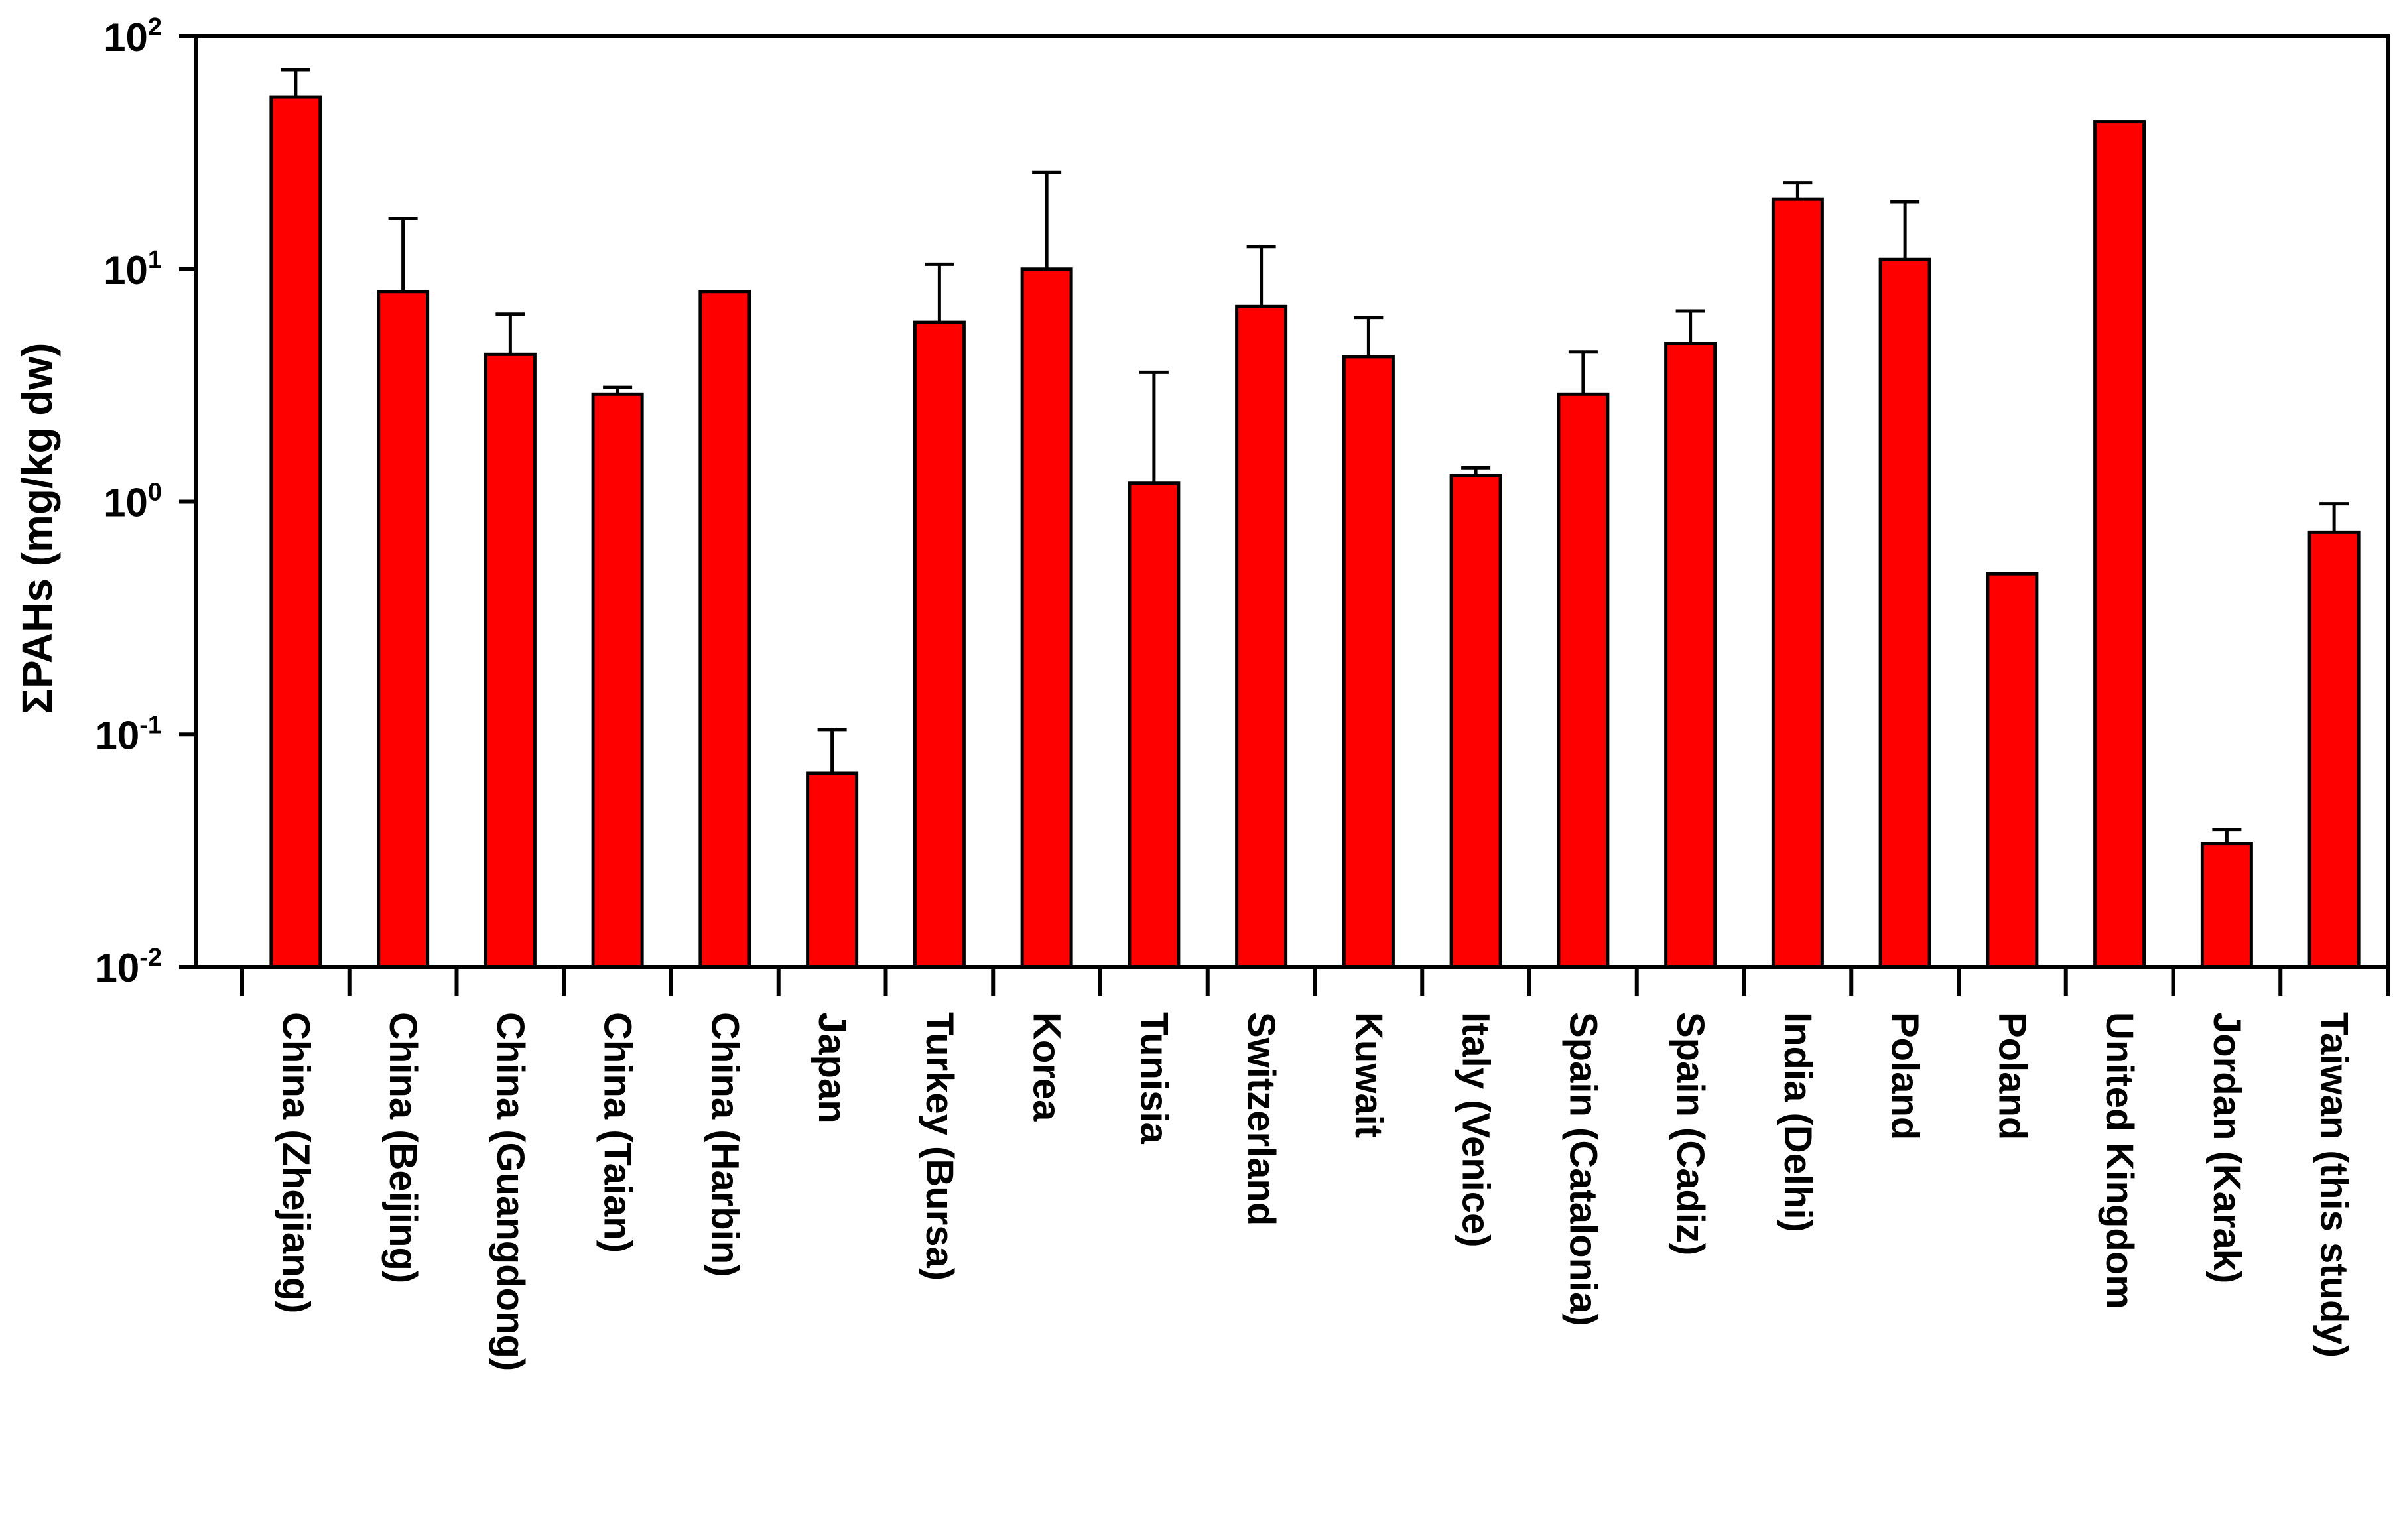  Describe the element at coordinates (1690, 1133) in the screenshot. I see `x-tick-label: Spain (Cadiz)` at that location.